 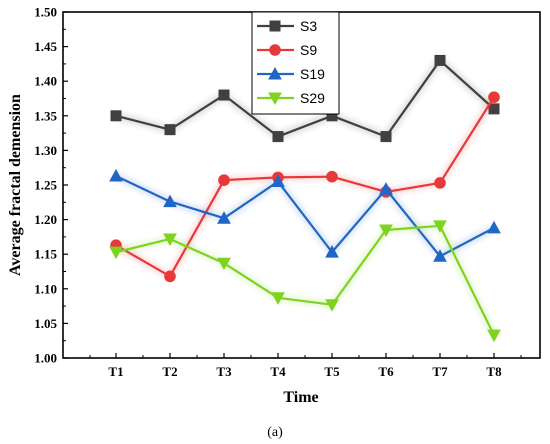 I want to click on y-tick-label: 1.05, so click(x=45, y=323).